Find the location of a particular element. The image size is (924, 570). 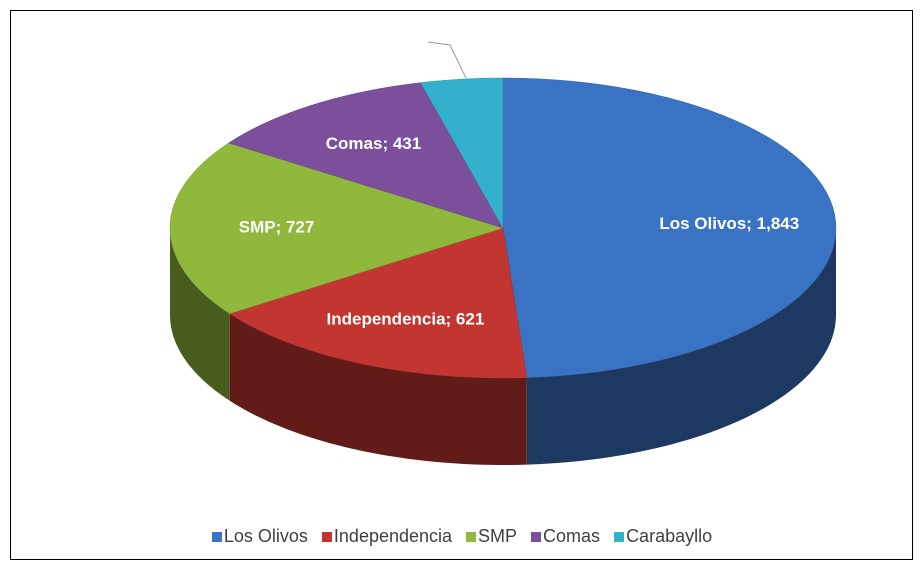

data-label: SMP; 727 is located at coordinates (277, 227).